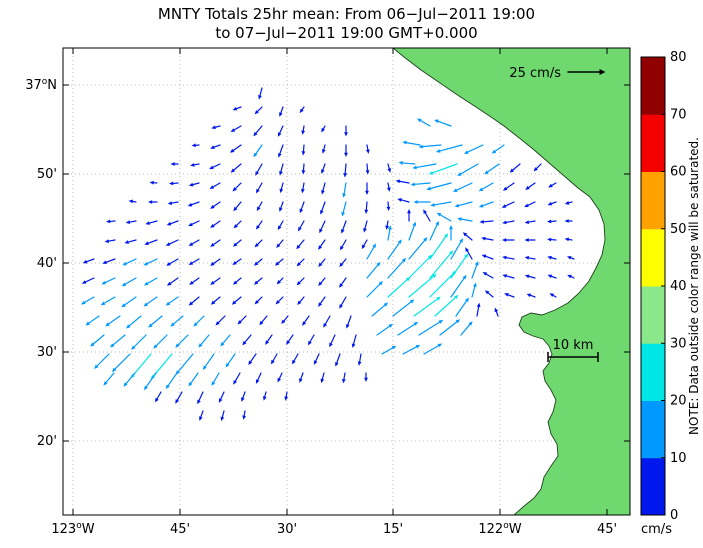 This screenshot has width=703, height=548. Describe the element at coordinates (678, 229) in the screenshot. I see `colorbar-tick-label: 50` at that location.